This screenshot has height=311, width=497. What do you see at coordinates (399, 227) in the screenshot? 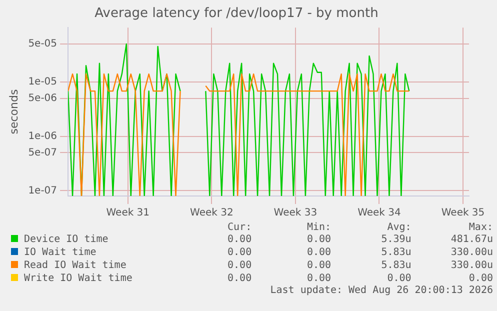
I see `text: Avg:` at bounding box center [399, 227].